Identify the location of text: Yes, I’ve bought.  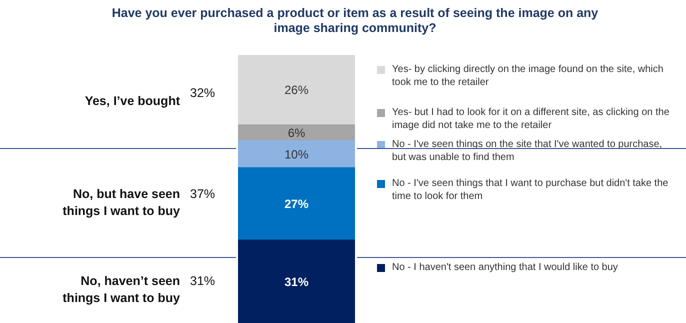
(132, 101).